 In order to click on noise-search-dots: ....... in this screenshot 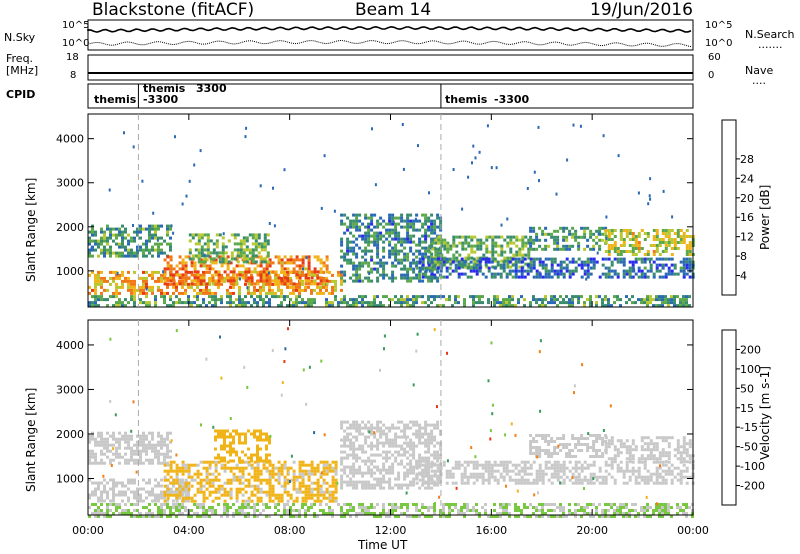, I will do `click(770, 44)`.